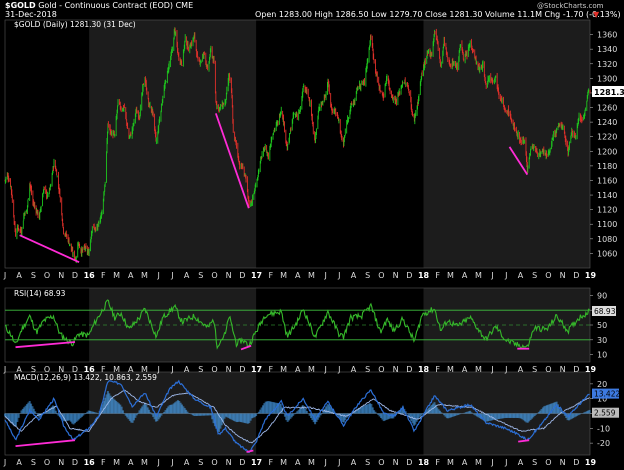 Image resolution: width=624 pixels, height=470 pixels. I want to click on rsi-last-box, so click(604, 310).